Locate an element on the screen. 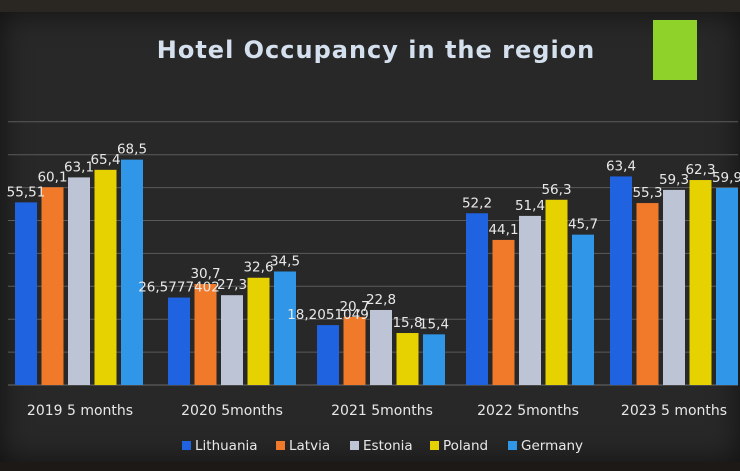  legend: Lithuania Latvia Estonia Poland Germany is located at coordinates (382, 446).